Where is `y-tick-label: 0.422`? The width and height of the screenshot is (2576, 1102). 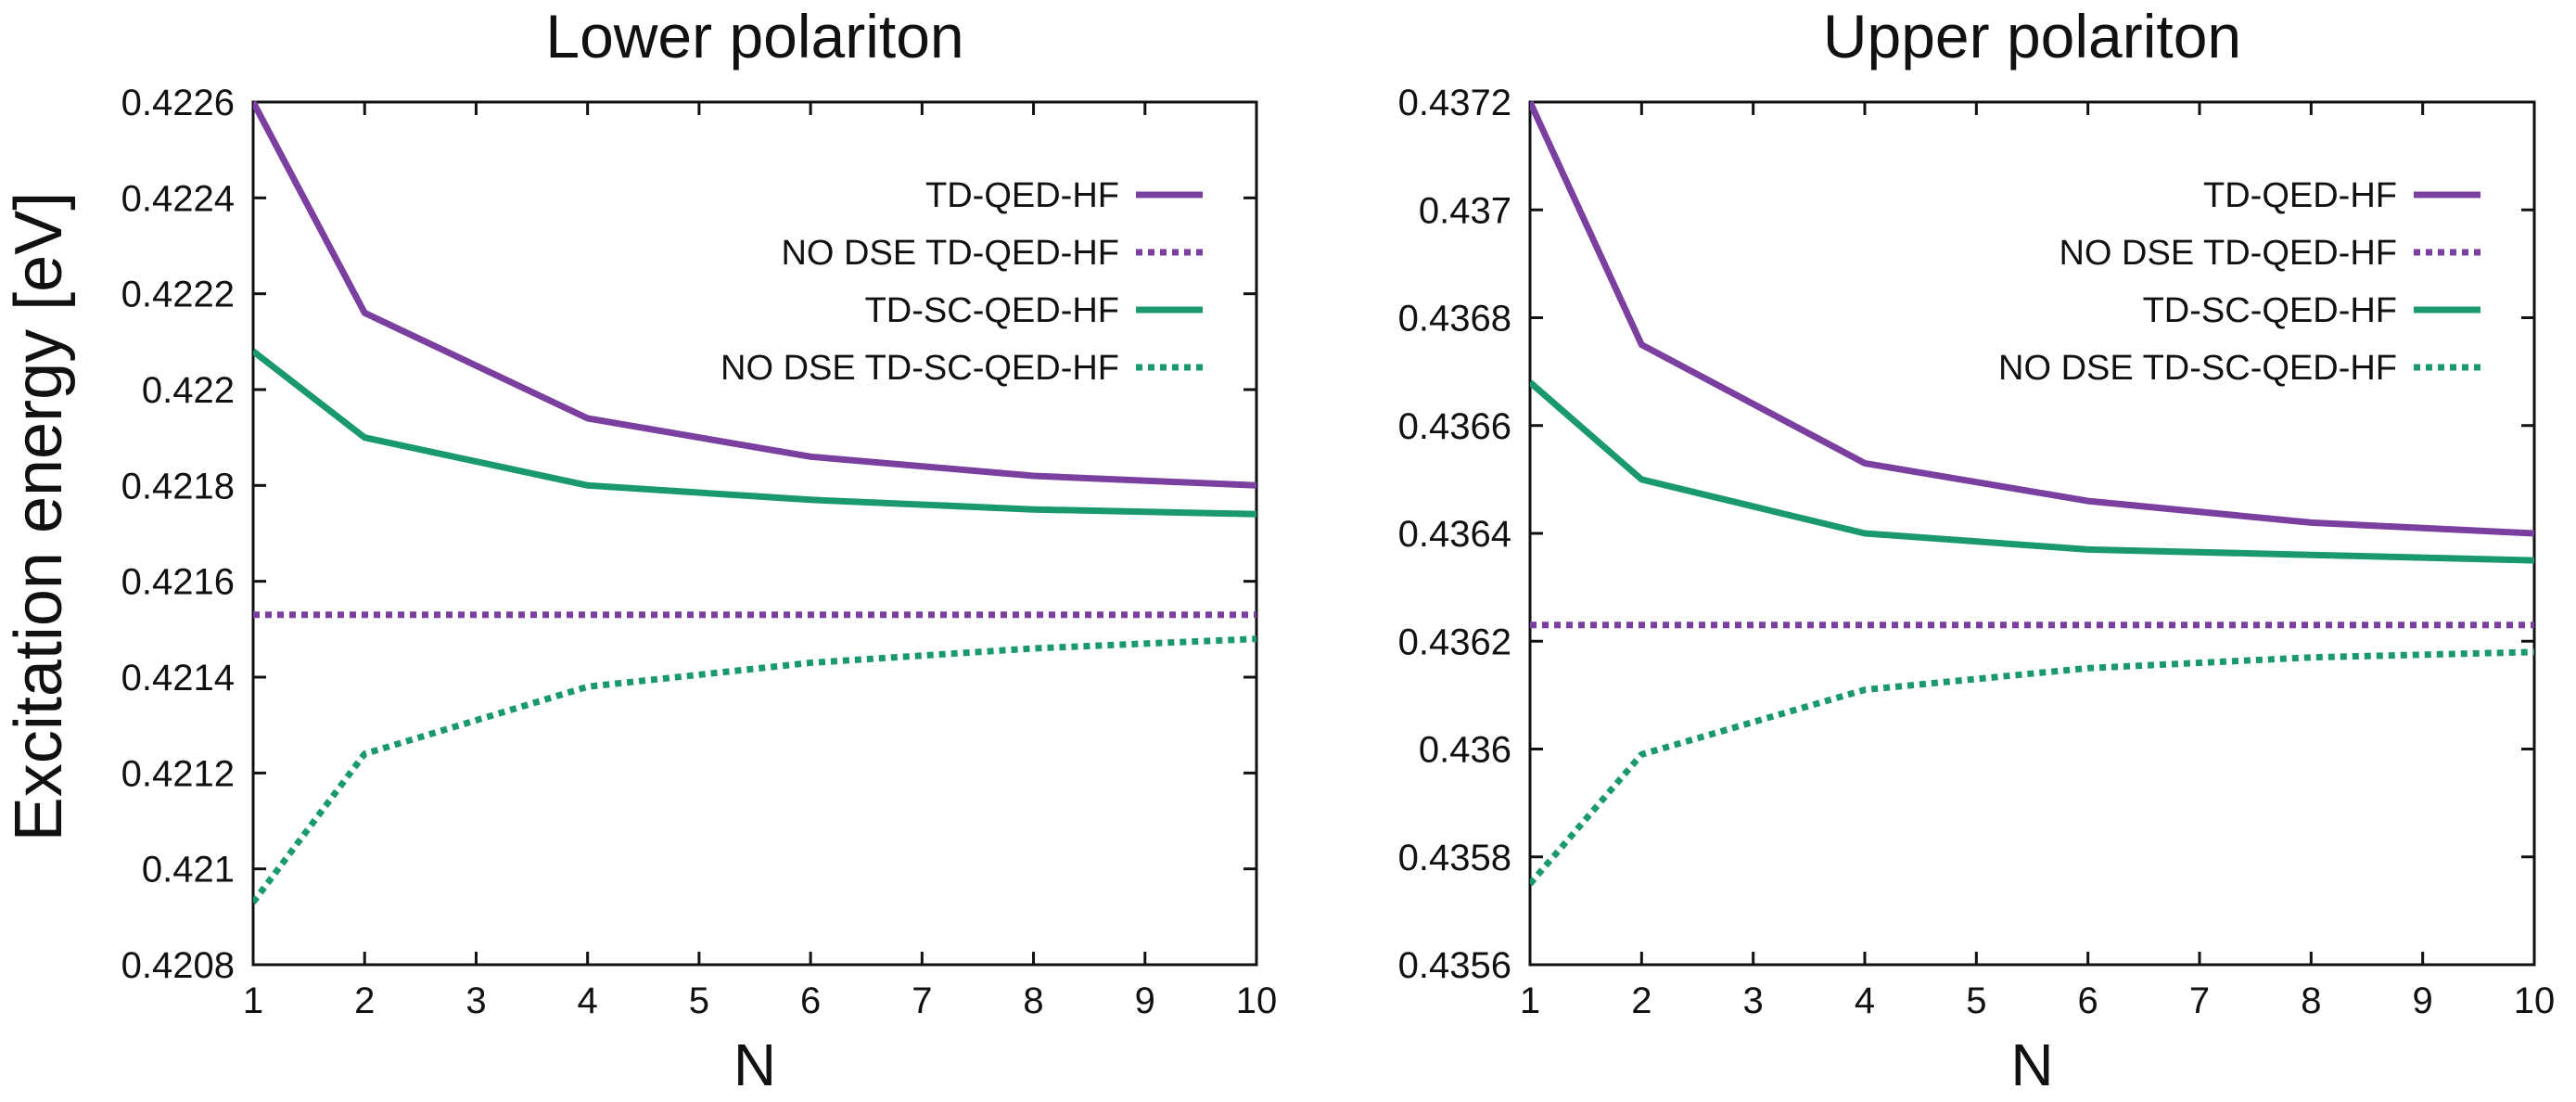 y-tick-label: 0.422 is located at coordinates (188, 390).